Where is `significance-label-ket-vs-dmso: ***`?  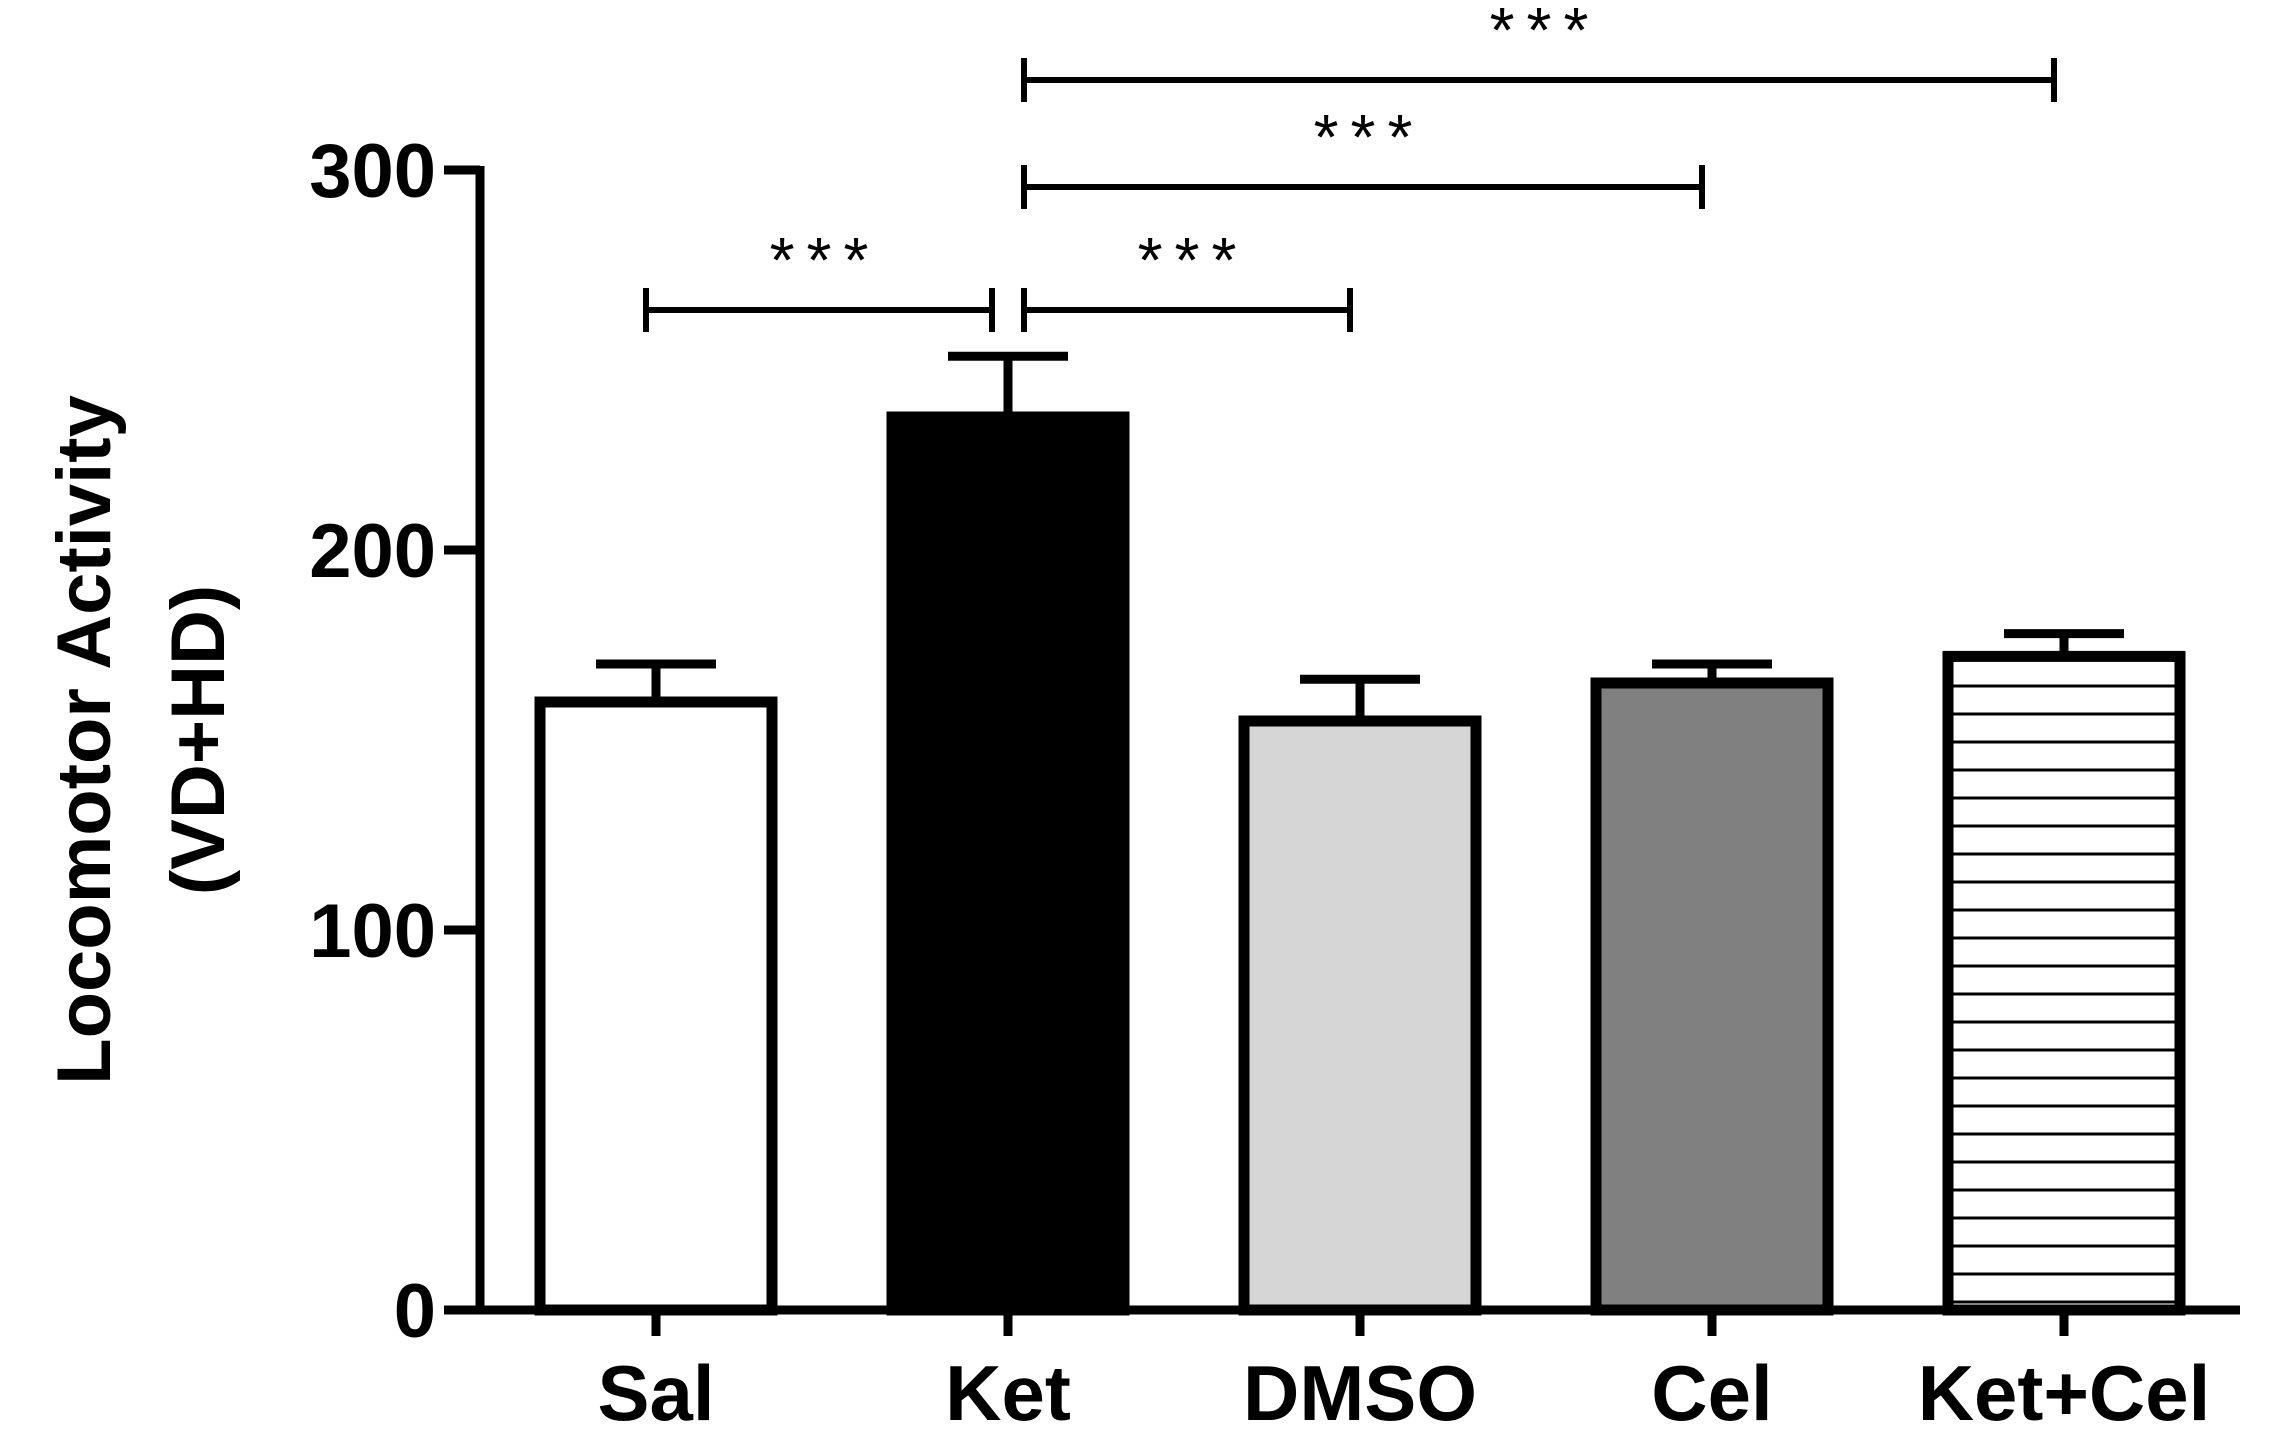
significance-label-ket-vs-dmso: *** is located at coordinates (1193, 260).